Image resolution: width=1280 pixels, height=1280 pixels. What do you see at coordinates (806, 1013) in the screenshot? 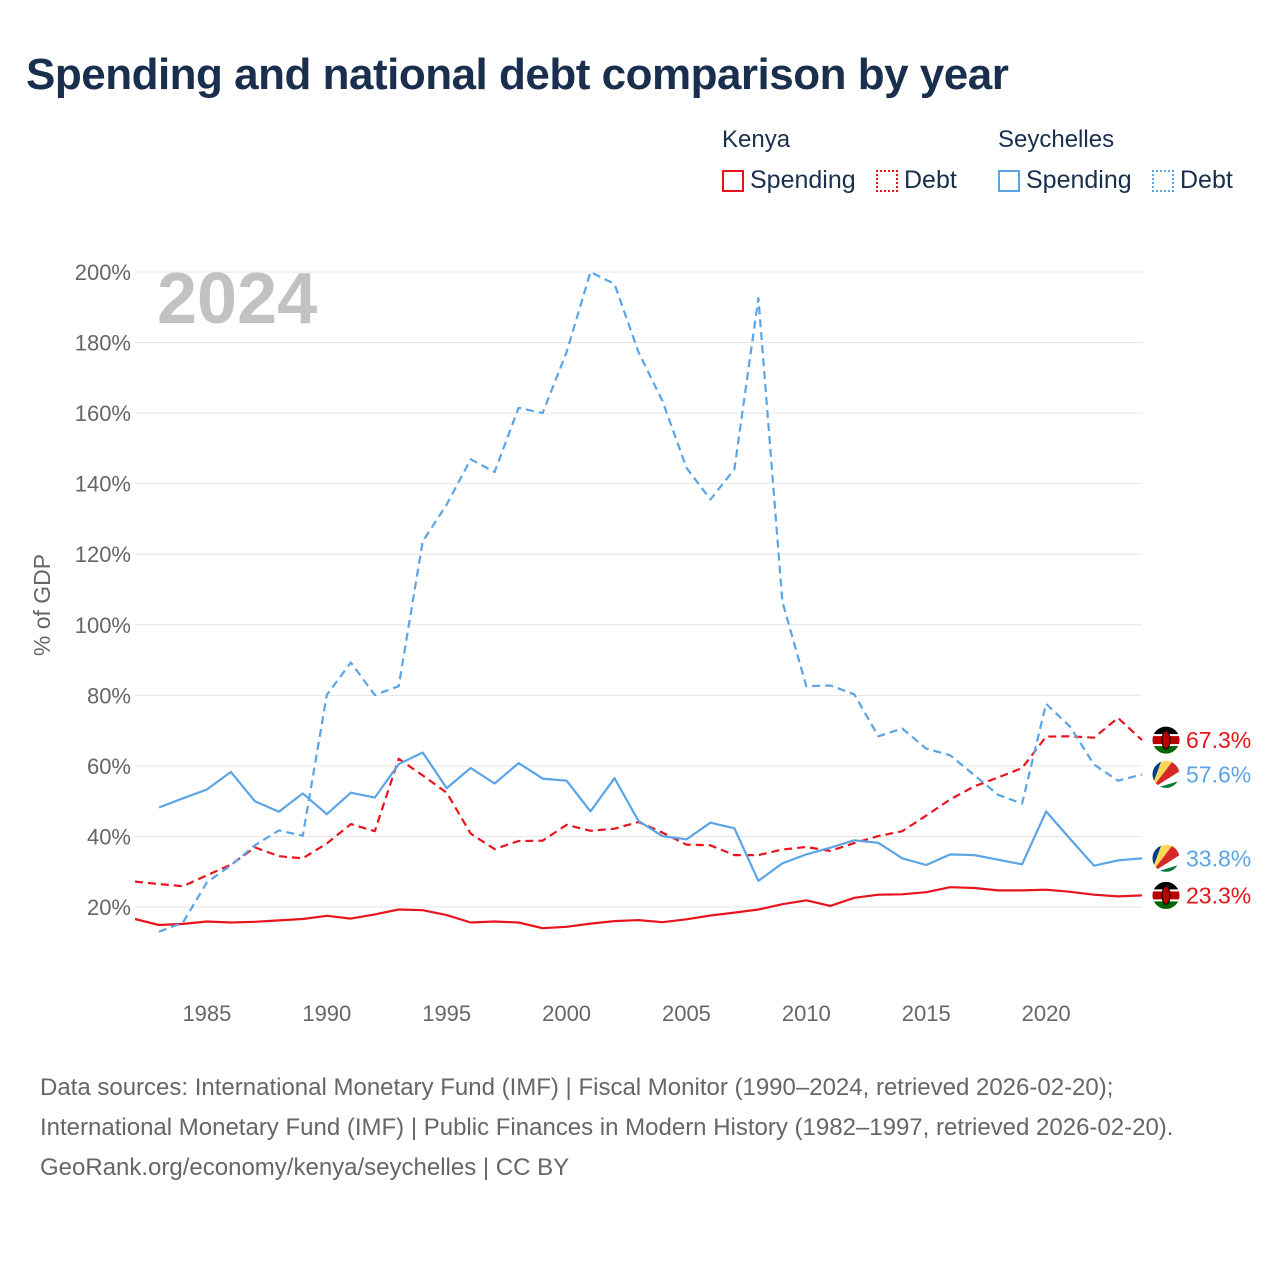
I see `x-tick-label: 2010` at bounding box center [806, 1013].